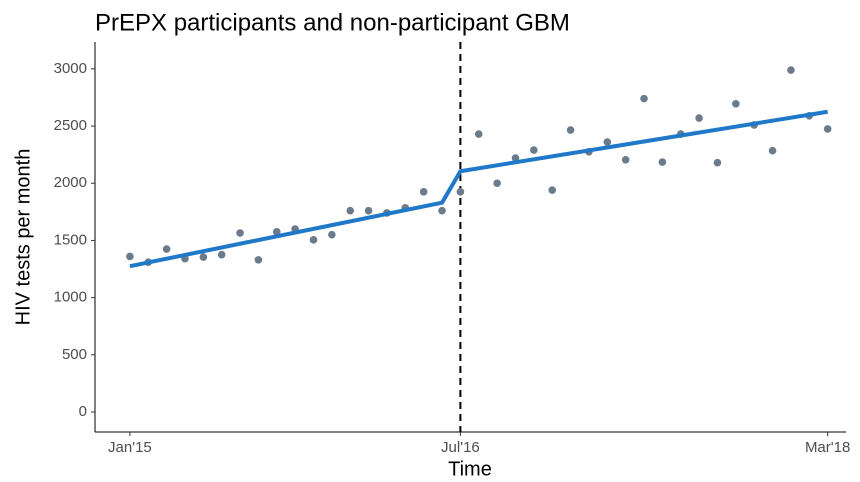 The image size is (860, 482). I want to click on y-tick-label: 3000, so click(70, 68).